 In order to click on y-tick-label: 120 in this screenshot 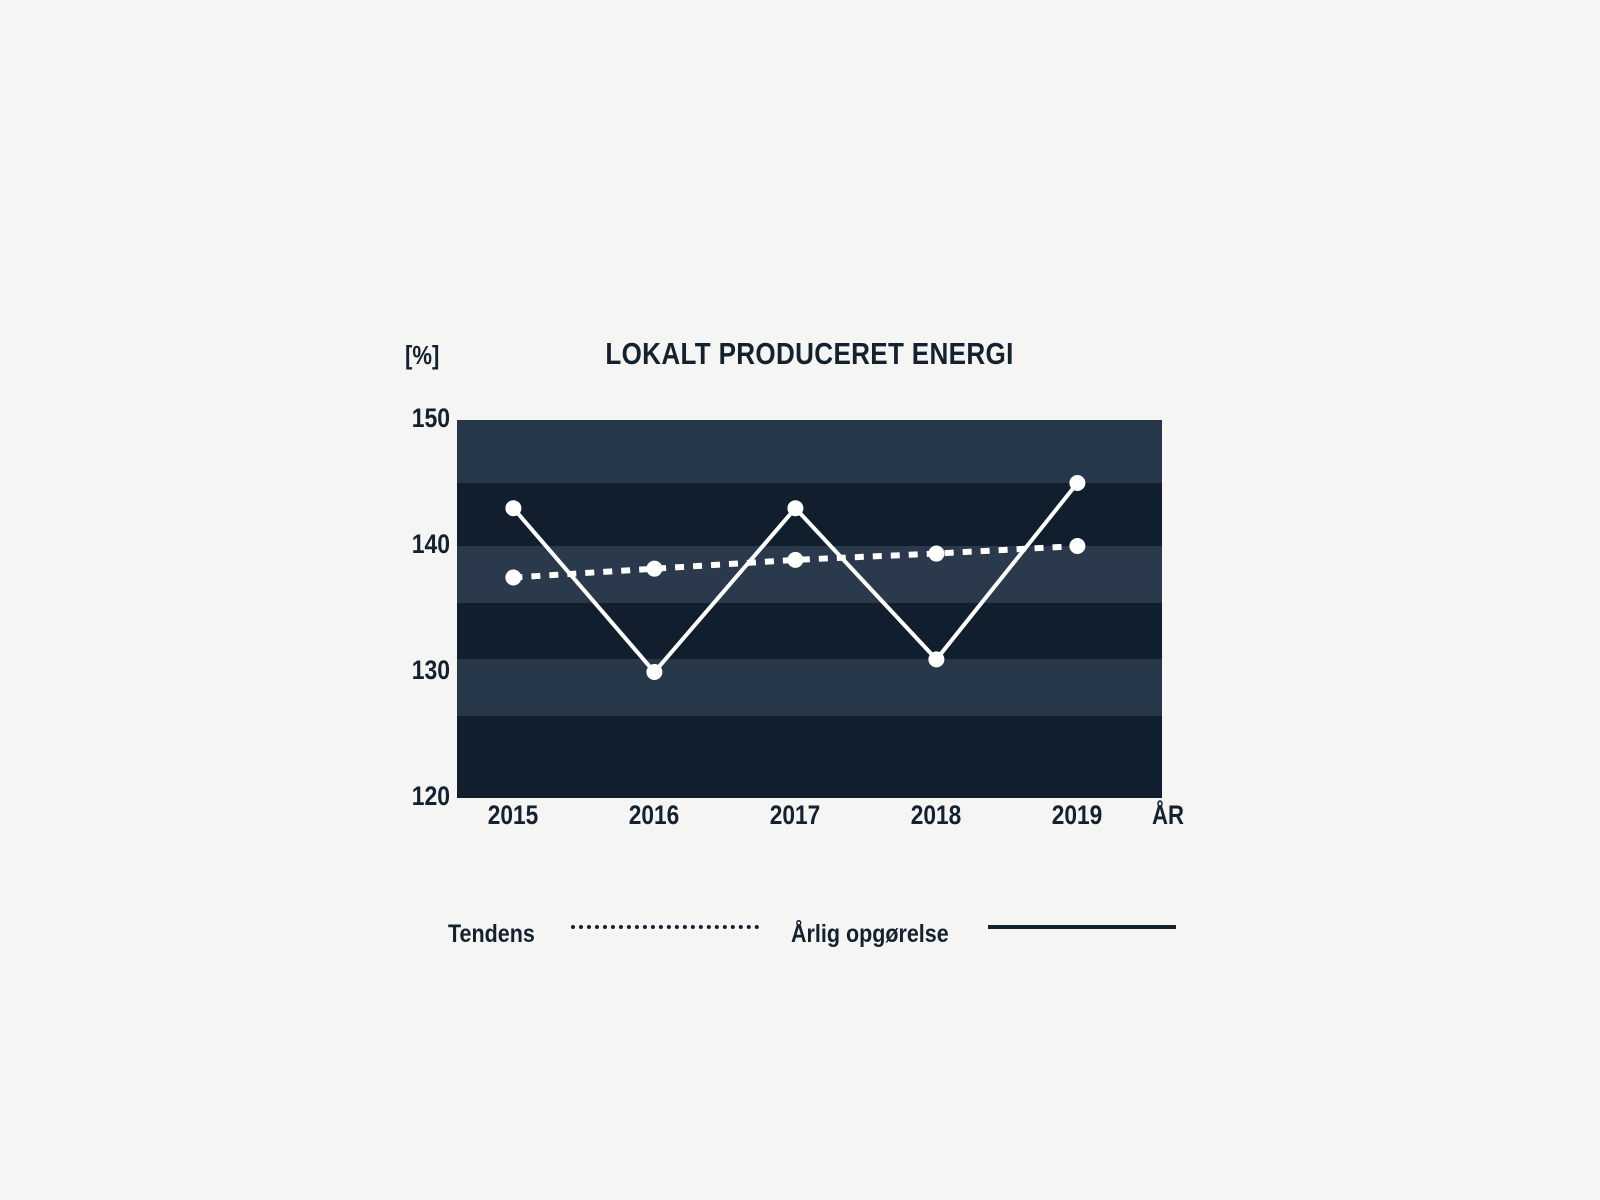, I will do `click(430, 796)`.